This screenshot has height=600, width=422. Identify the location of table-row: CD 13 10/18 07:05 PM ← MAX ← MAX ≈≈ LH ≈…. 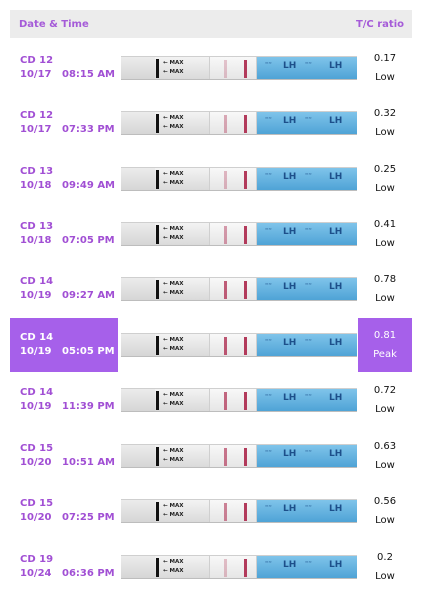
(211, 234).